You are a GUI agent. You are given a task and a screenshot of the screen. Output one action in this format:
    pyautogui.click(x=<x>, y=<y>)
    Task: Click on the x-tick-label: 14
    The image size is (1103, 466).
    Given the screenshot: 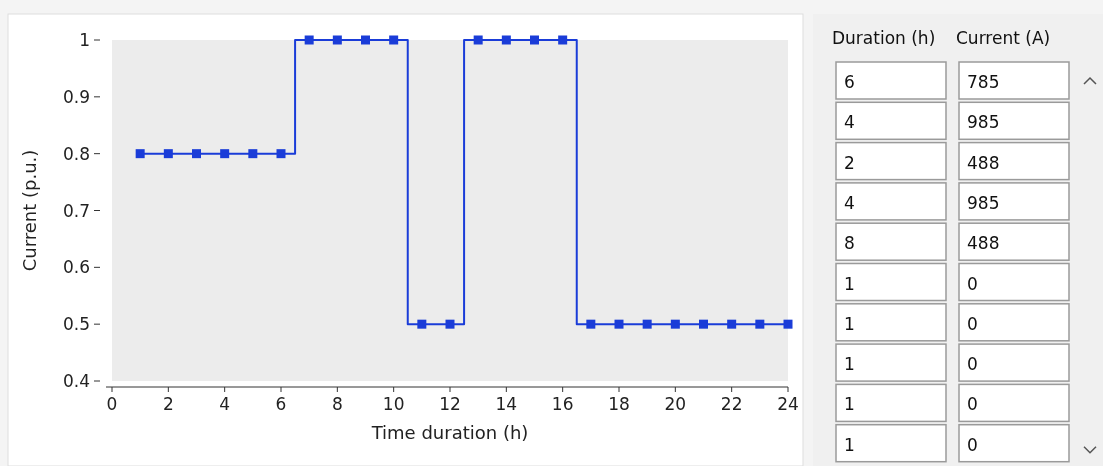 What is the action you would take?
    pyautogui.click(x=506, y=404)
    